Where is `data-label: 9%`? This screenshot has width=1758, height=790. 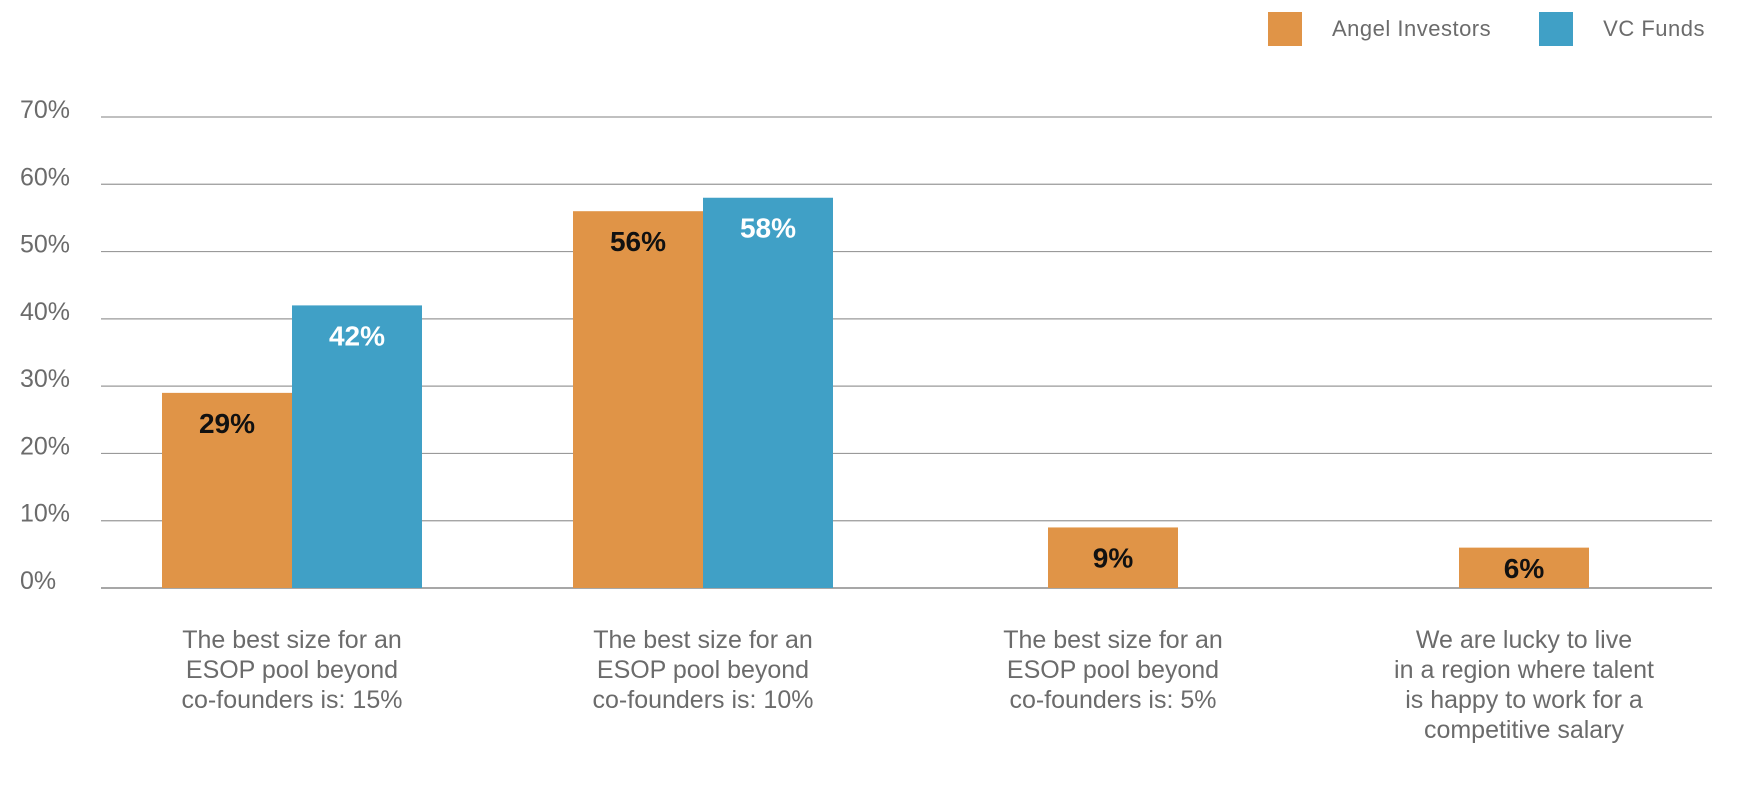
data-label: 9% is located at coordinates (1113, 557).